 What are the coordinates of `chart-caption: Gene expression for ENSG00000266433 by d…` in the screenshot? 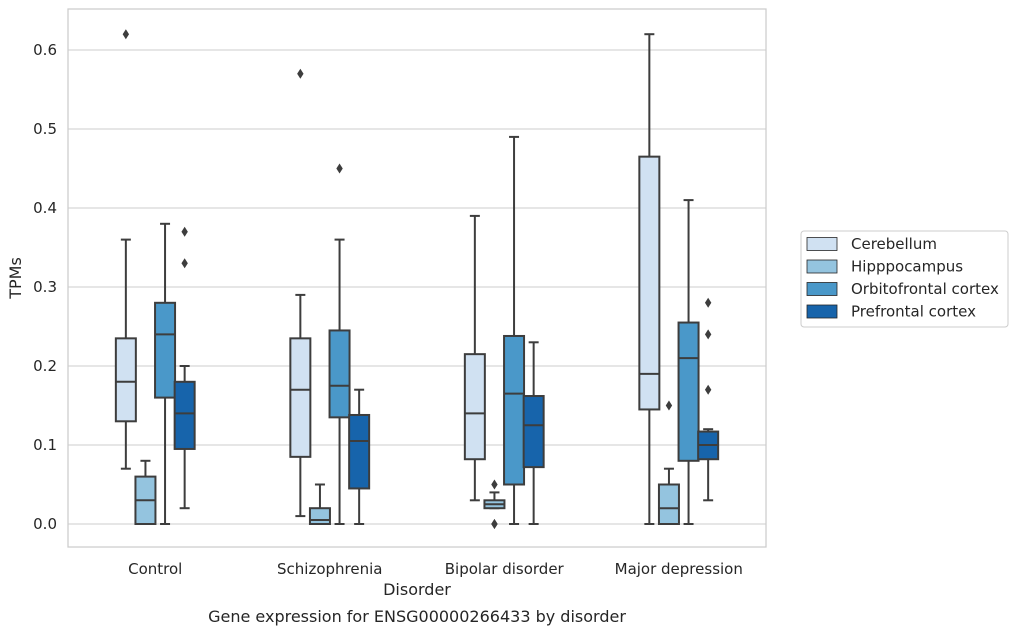 It's located at (417, 616).